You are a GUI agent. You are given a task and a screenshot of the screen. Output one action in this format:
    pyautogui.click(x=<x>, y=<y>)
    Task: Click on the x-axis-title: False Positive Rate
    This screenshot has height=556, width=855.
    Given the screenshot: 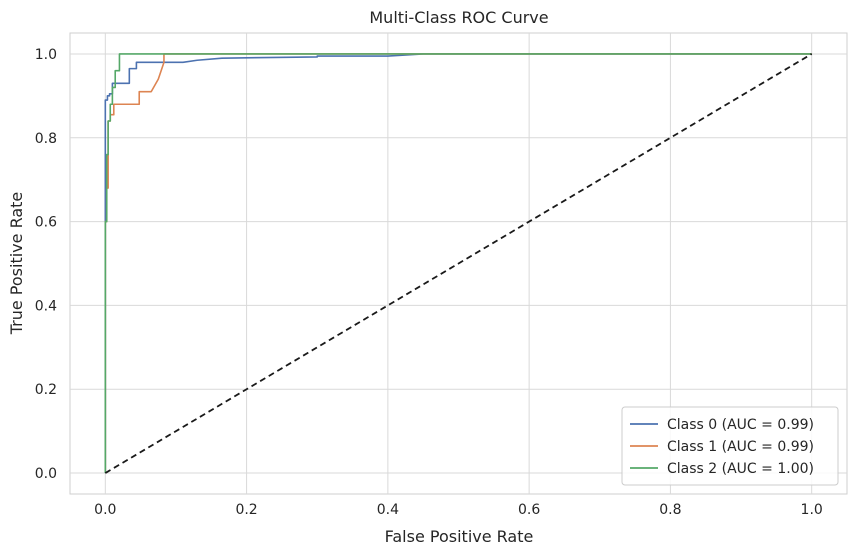 What is the action you would take?
    pyautogui.click(x=459, y=536)
    